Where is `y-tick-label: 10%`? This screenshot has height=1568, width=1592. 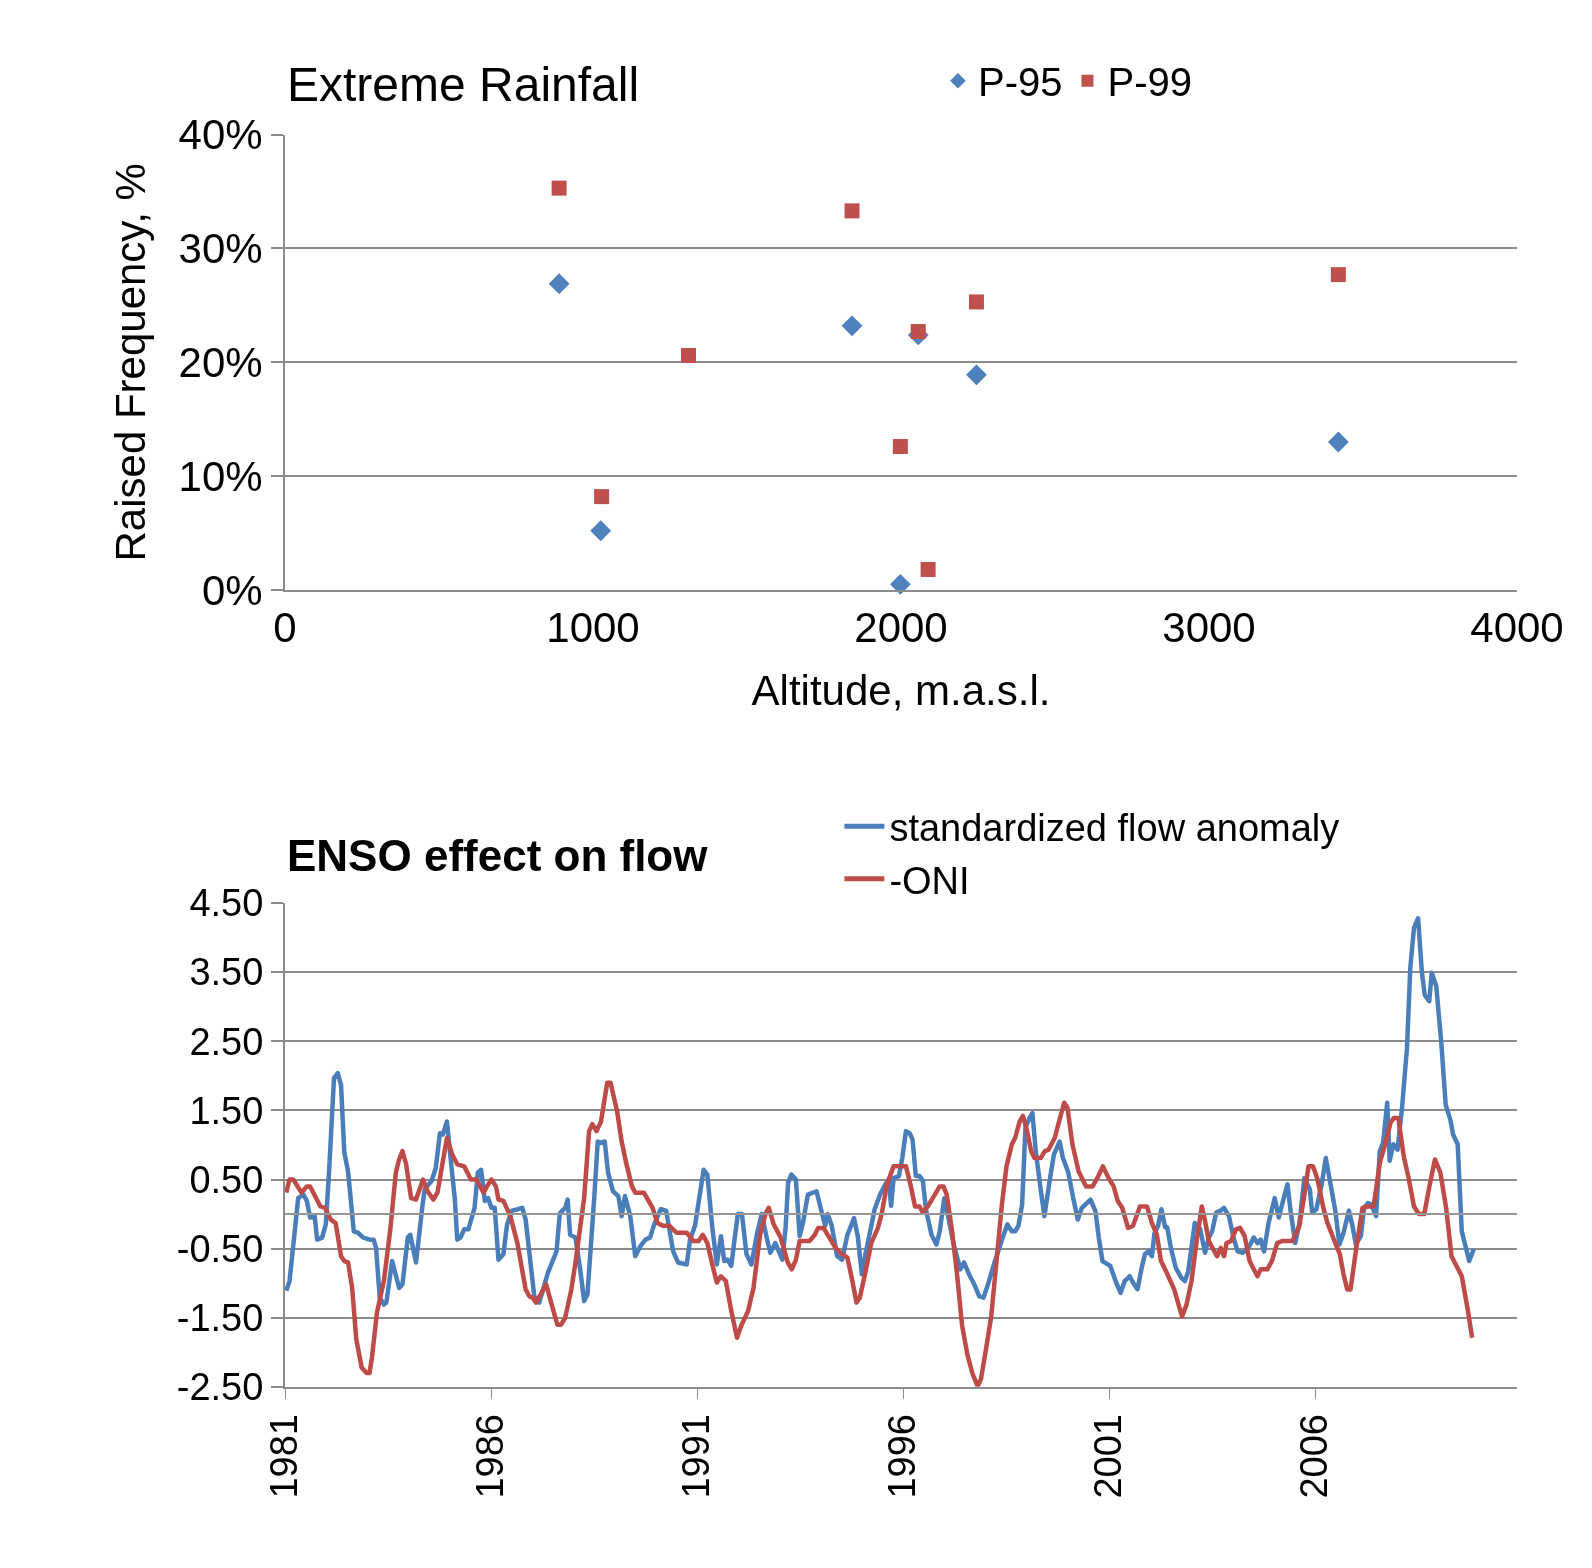 y-tick-label: 10% is located at coordinates (220, 476).